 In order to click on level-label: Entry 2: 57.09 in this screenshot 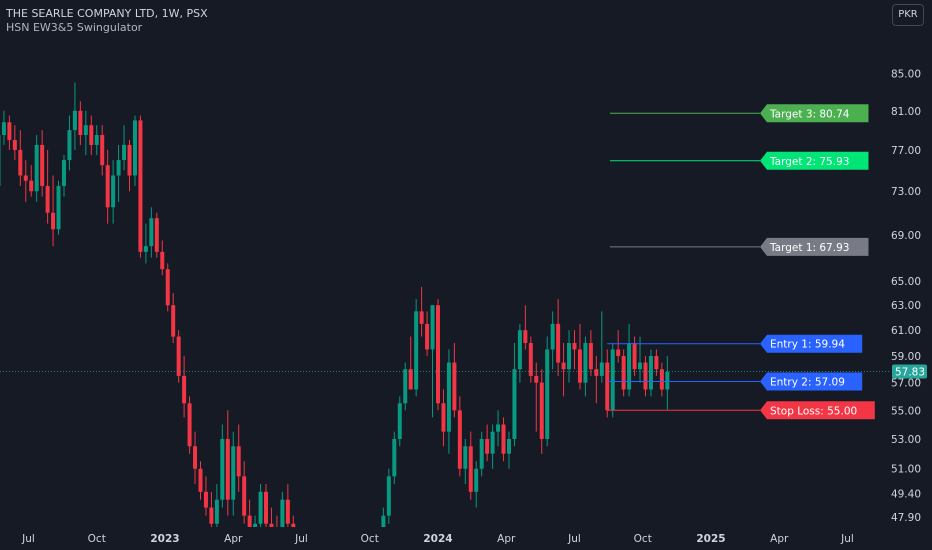, I will do `click(811, 381)`.